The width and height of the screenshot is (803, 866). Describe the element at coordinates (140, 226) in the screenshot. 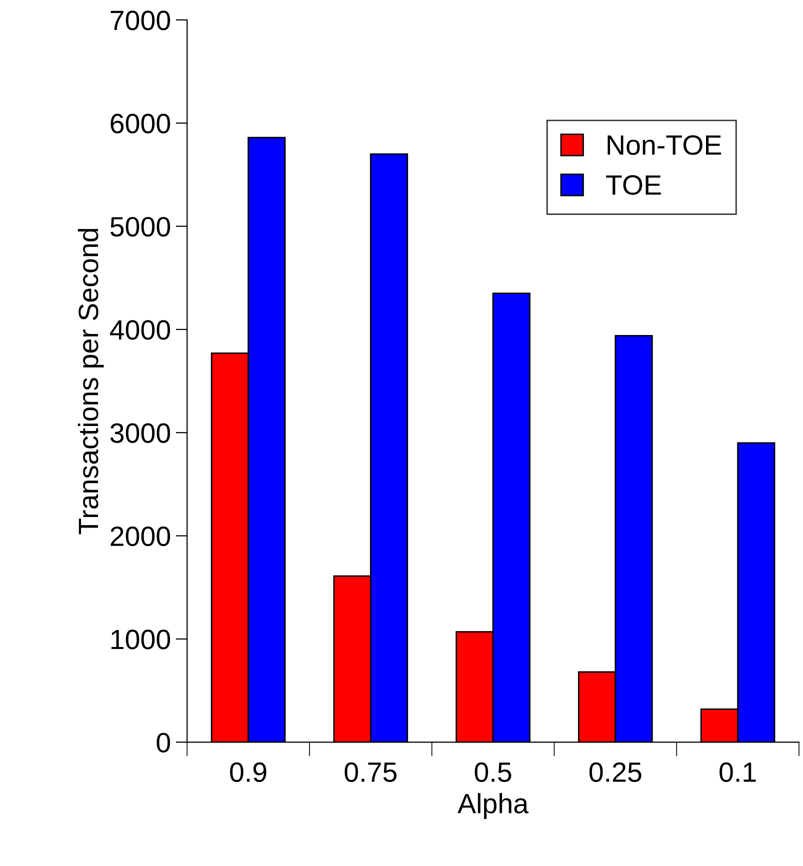

I see `y-tick-label: 5000` at that location.